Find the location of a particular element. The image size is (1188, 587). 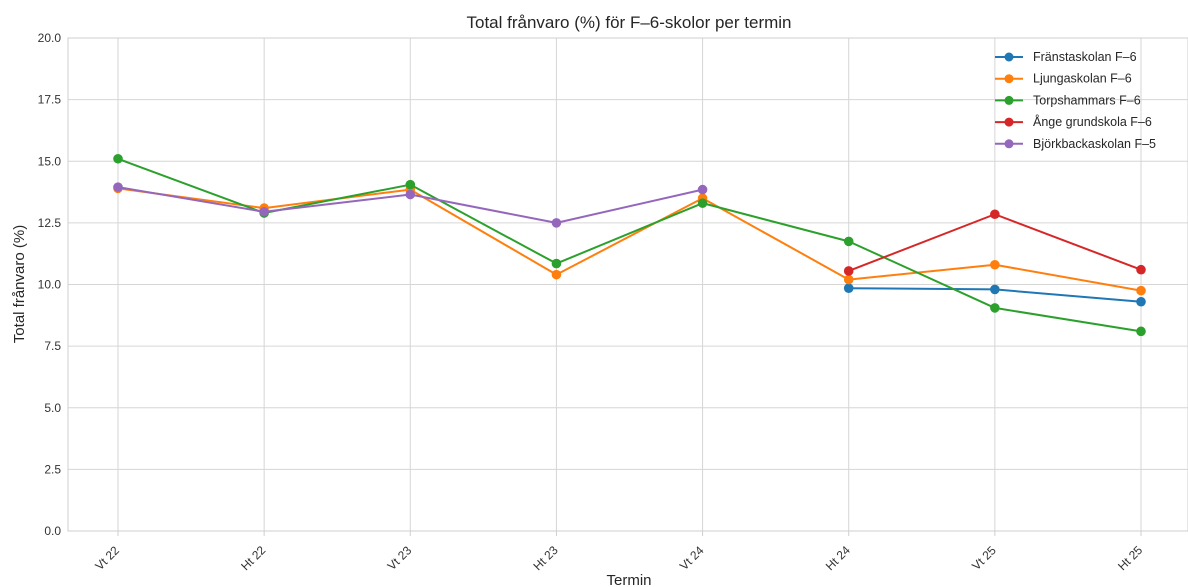

legend-item: Torpshammars F–6 is located at coordinates (1068, 100).